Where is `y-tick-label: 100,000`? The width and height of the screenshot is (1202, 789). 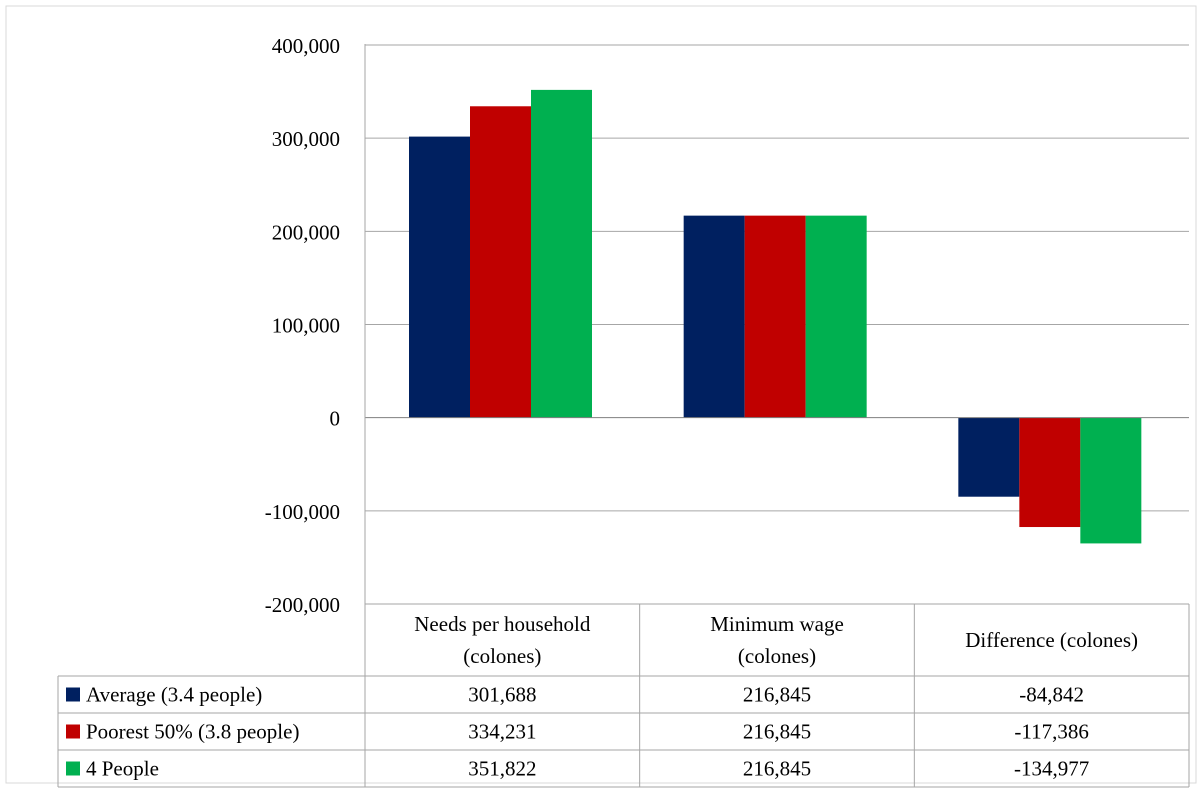
y-tick-label: 100,000 is located at coordinates (306, 326).